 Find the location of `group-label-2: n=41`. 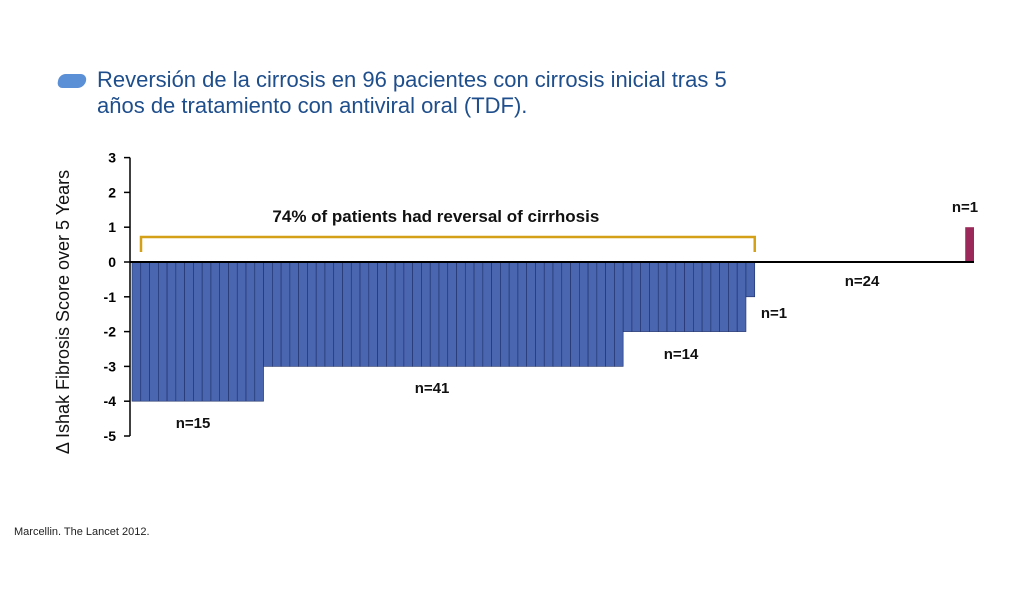

group-label-2: n=41 is located at coordinates (432, 388).